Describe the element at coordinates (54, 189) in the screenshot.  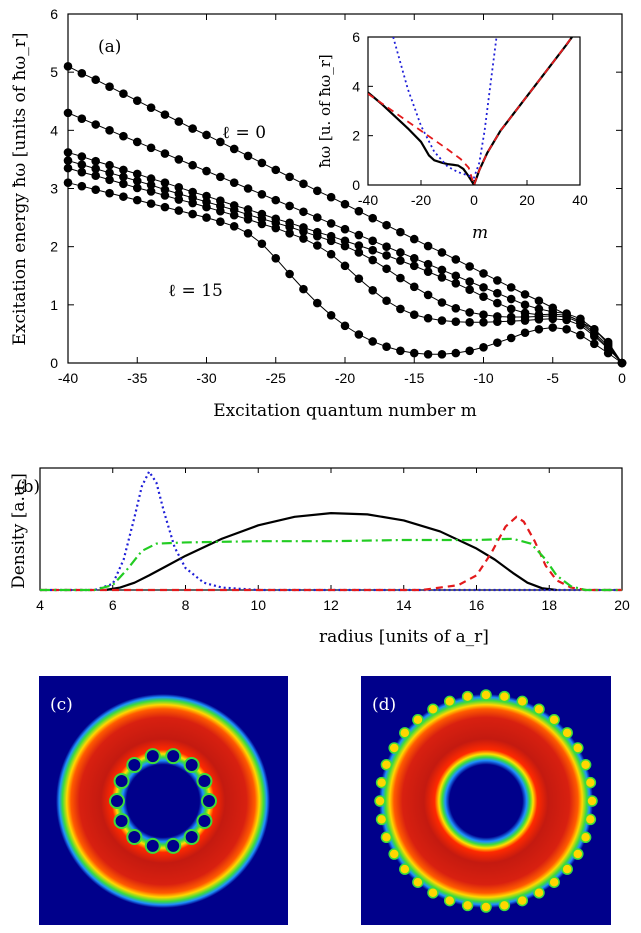
I see `y-tick-label: 3` at that location.